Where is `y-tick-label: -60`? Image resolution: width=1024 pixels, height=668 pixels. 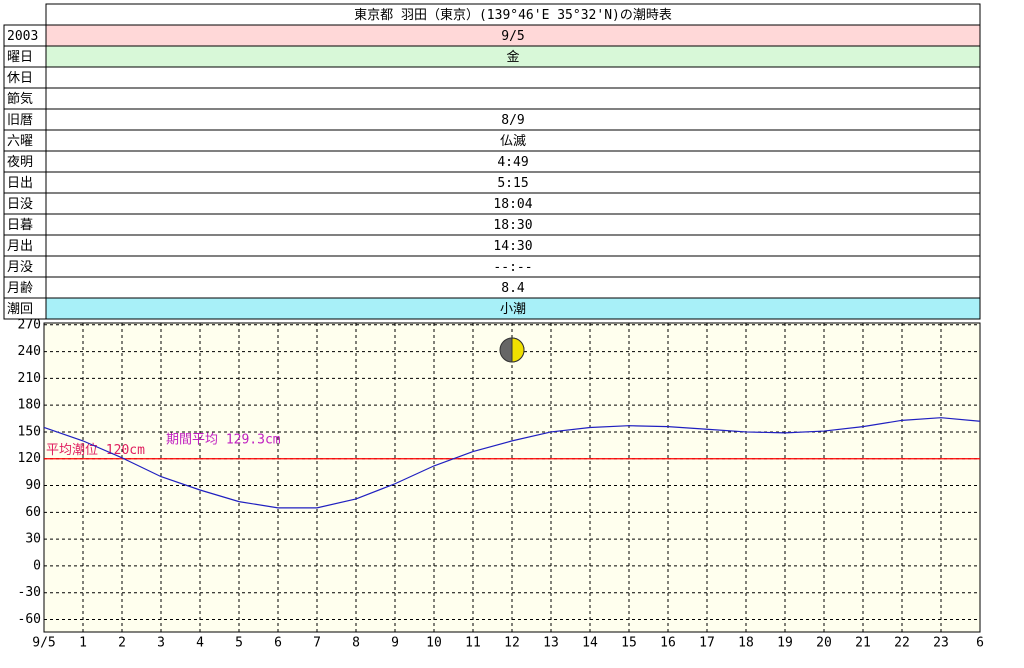 y-tick-label: -60 is located at coordinates (29, 619).